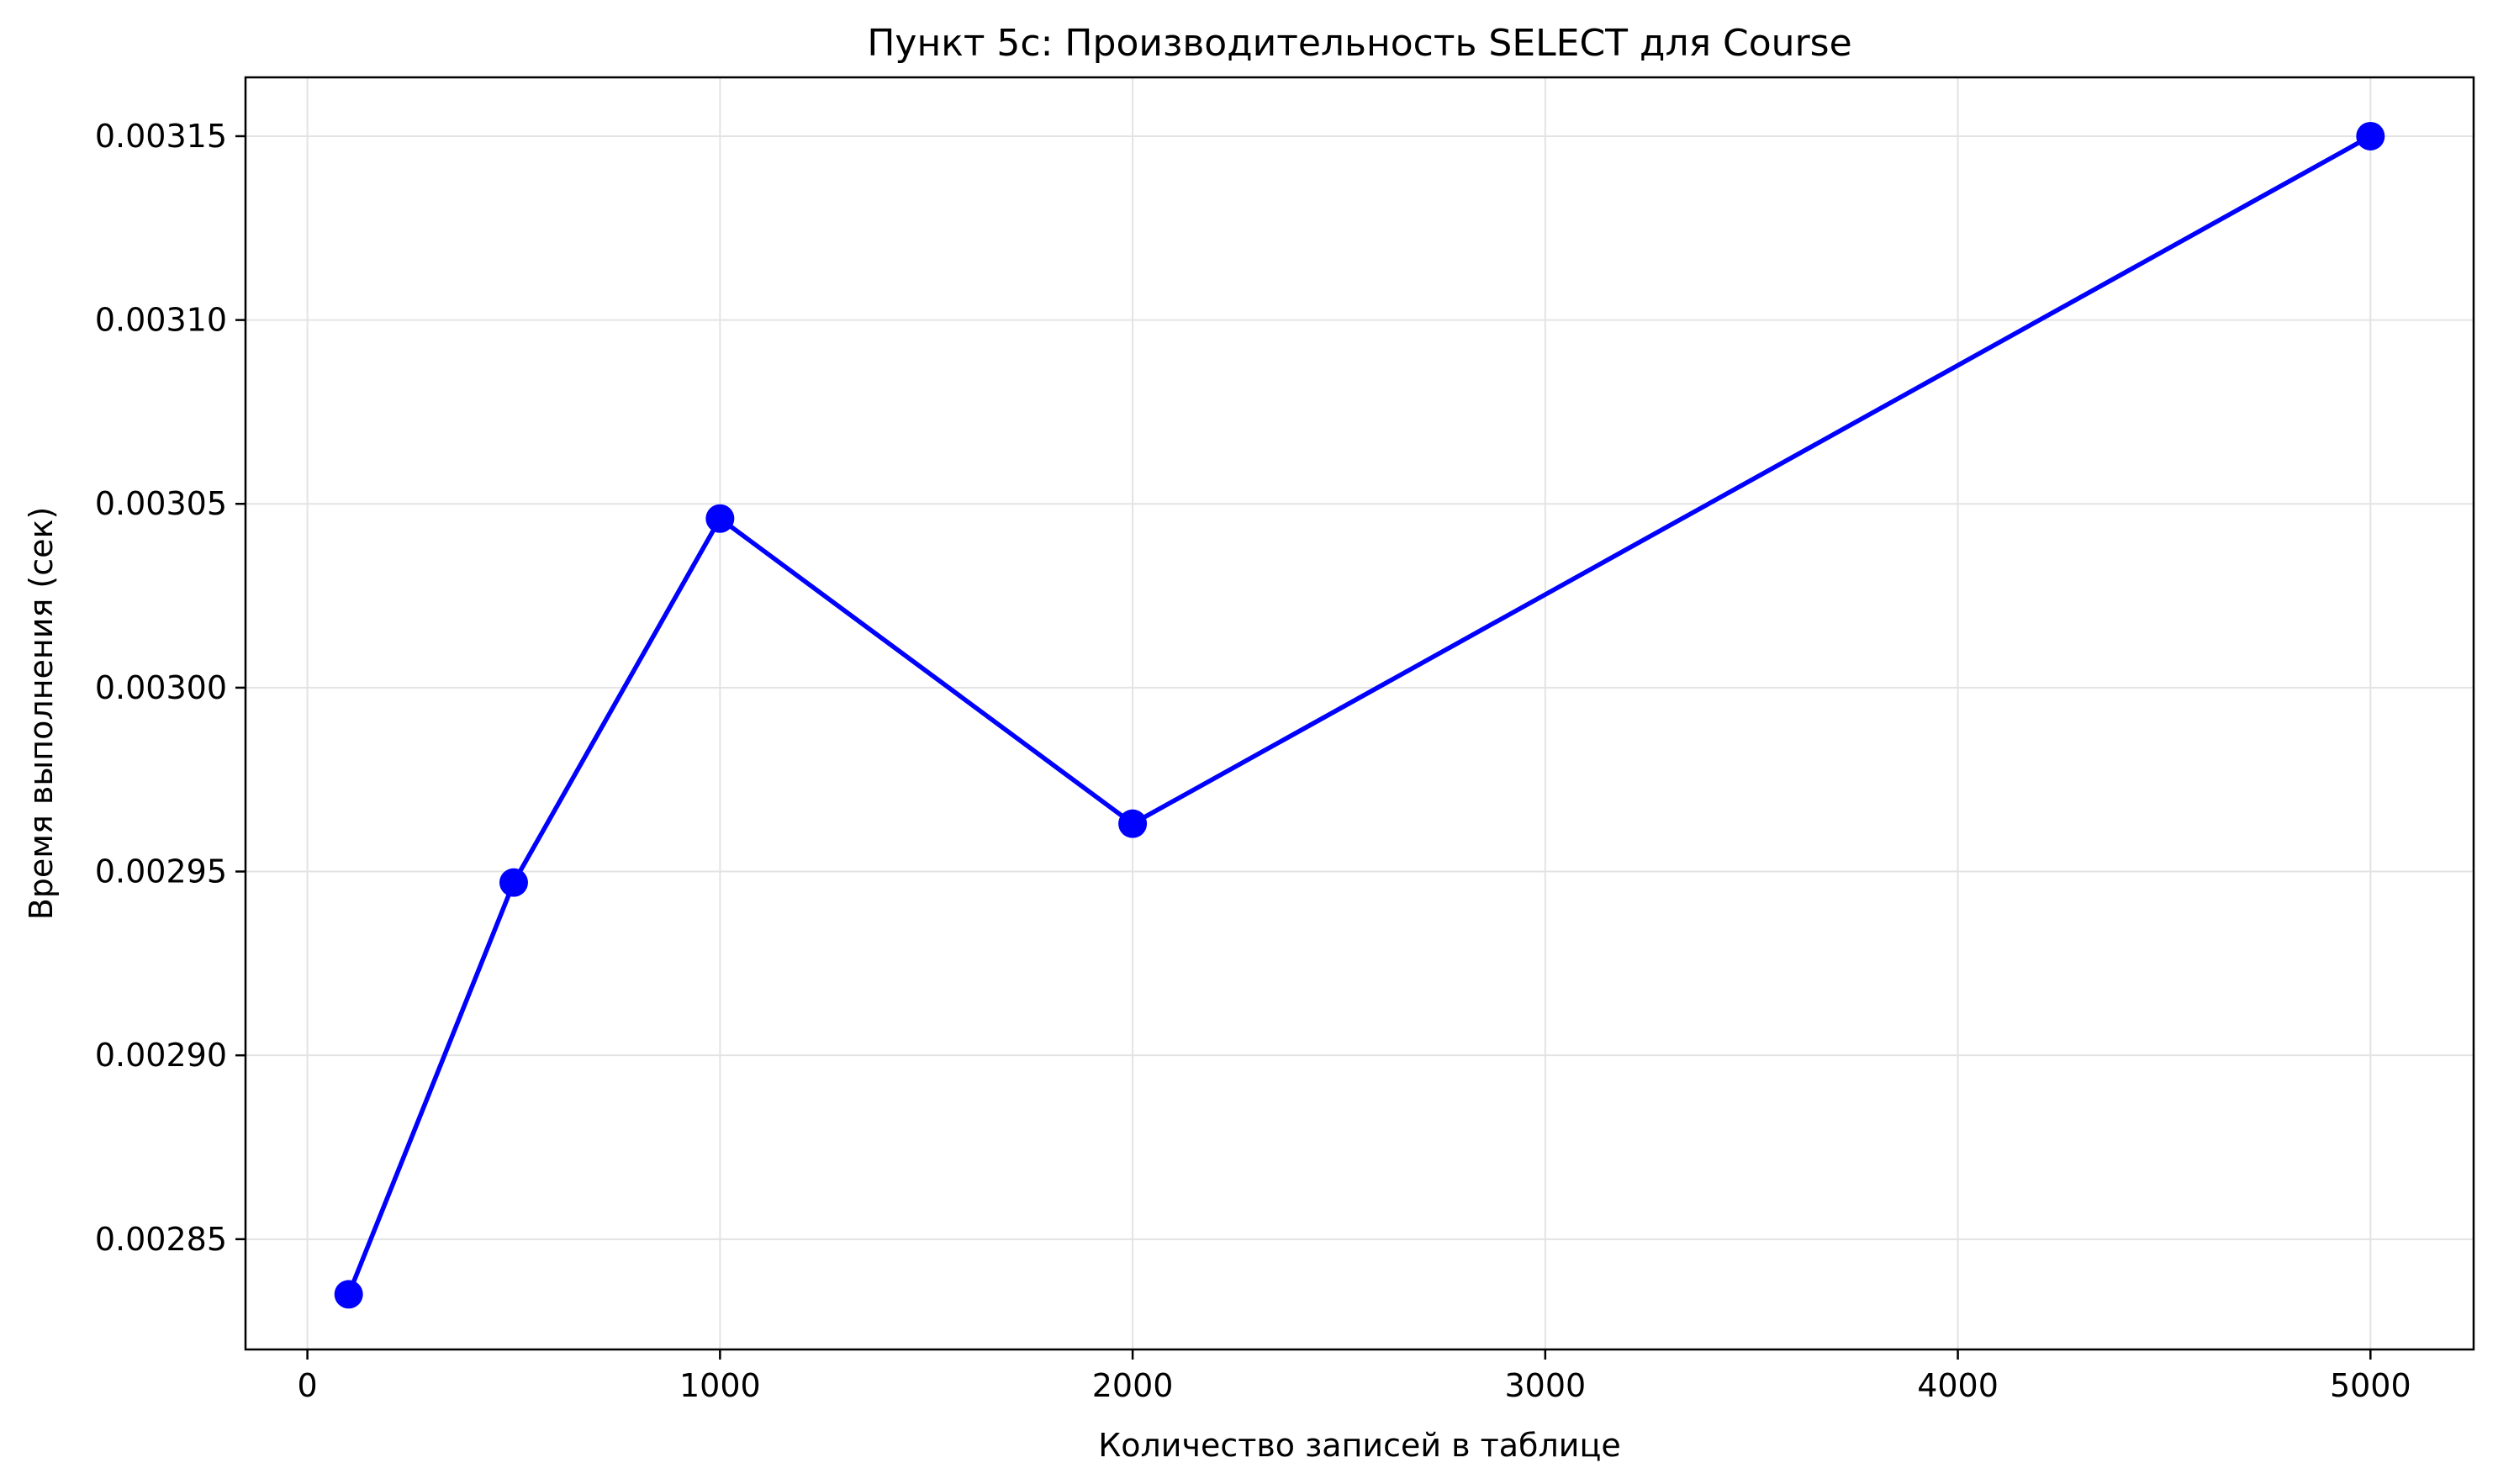  I want to click on x-tick-label: 0, so click(308, 1385).